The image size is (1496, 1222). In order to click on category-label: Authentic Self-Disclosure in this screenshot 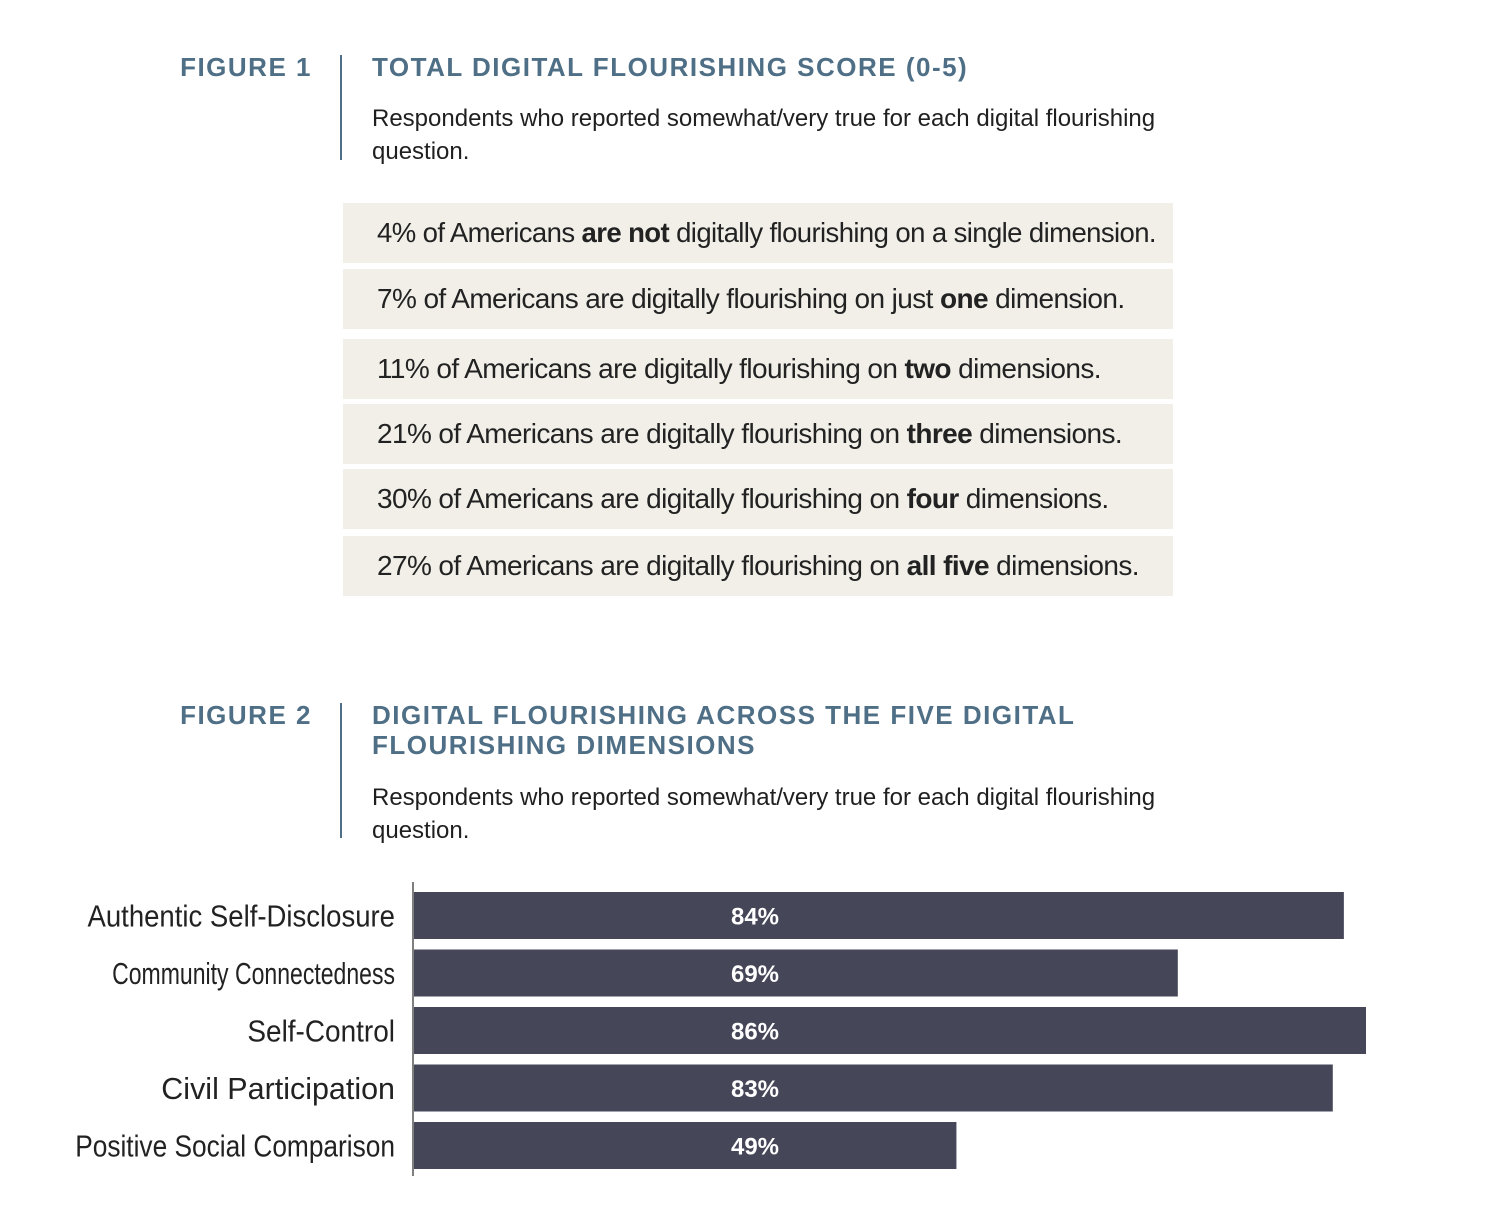, I will do `click(242, 916)`.